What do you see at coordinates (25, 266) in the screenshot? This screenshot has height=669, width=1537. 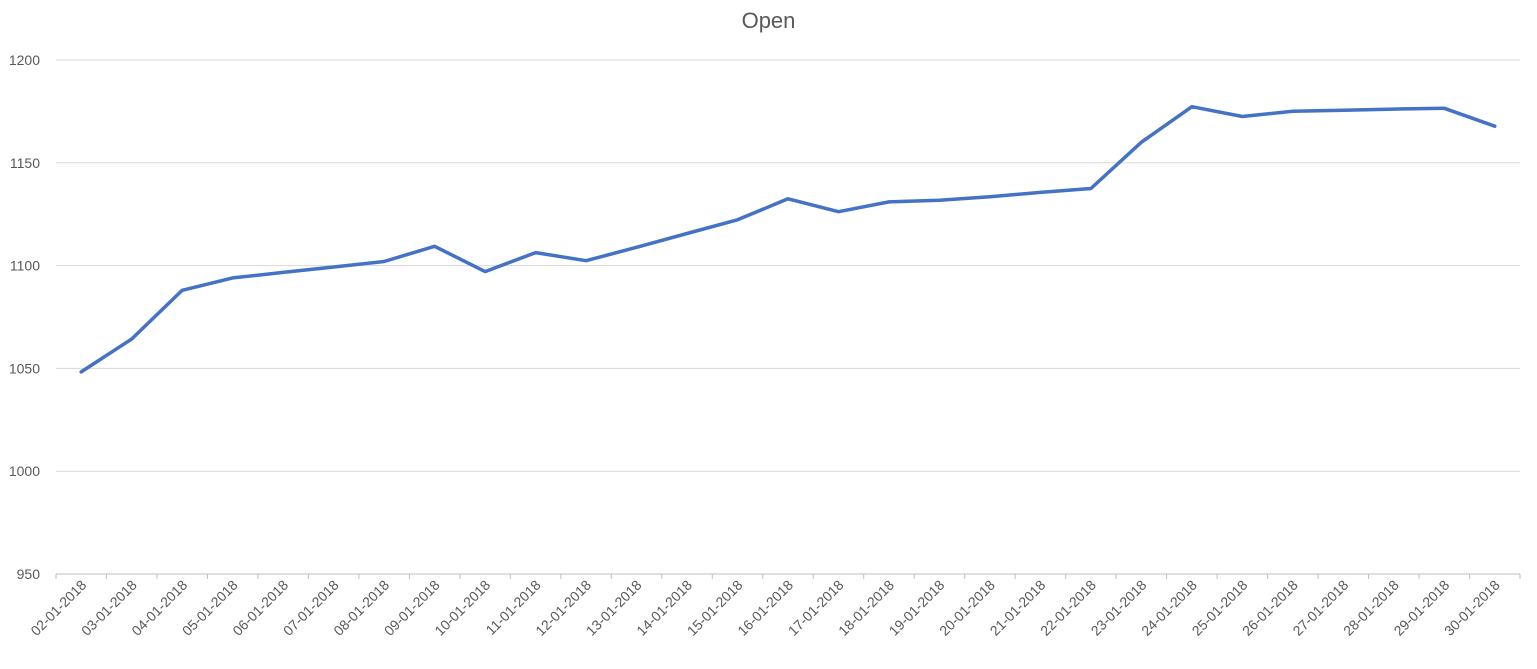 I see `y-tick-label: 1100` at bounding box center [25, 266].